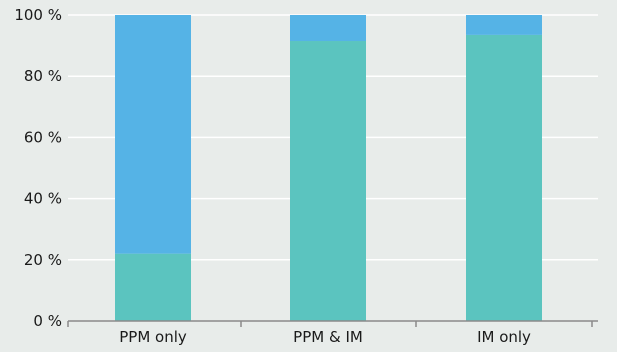 This screenshot has width=617, height=352. I want to click on x-category-label: IM only, so click(504, 337).